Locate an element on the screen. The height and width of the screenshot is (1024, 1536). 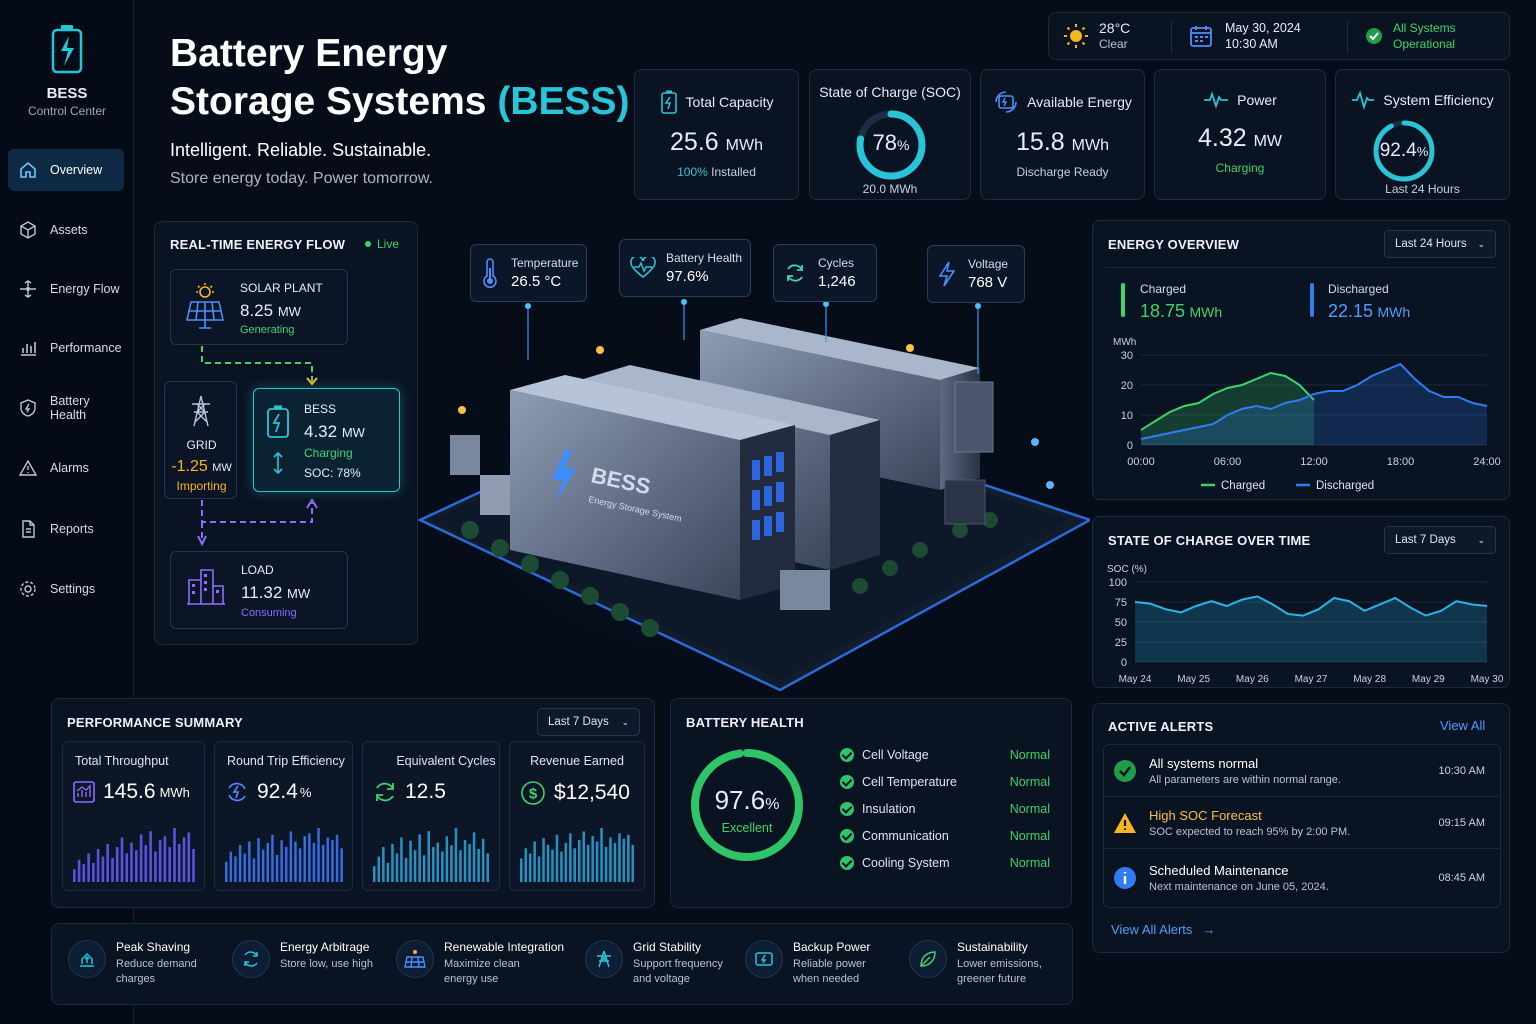
alert-desc: Next maintenance on June 05, 2024. is located at coordinates (1239, 886).